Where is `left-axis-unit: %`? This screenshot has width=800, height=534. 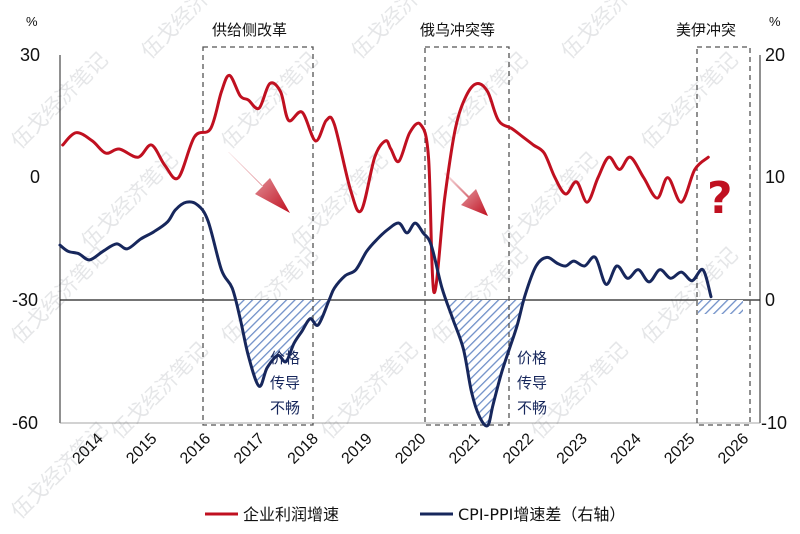
left-axis-unit: % is located at coordinates (32, 21).